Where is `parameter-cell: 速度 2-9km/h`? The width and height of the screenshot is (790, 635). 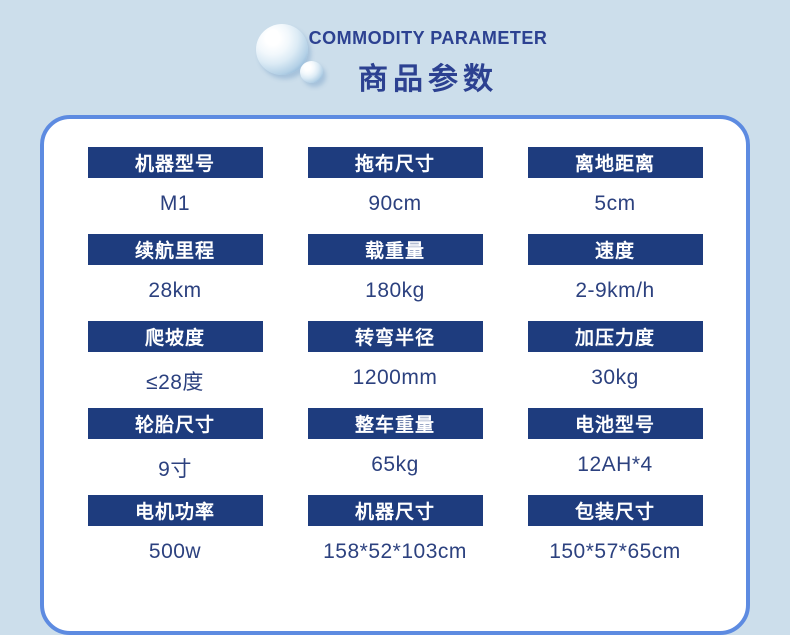 parameter-cell: 速度 2-9km/h is located at coordinates (615, 277).